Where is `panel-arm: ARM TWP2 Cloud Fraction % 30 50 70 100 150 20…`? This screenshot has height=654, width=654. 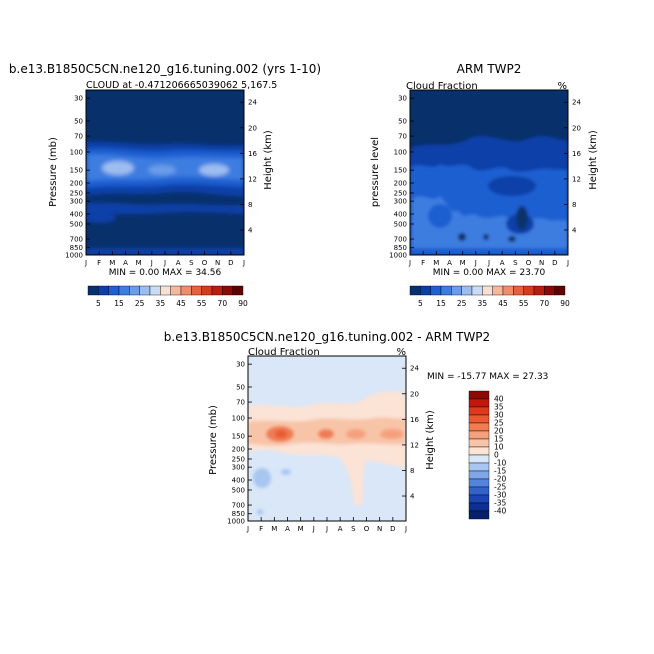
panel-arm: ARM TWP2 Cloud Fraction % 30 50 70 100 150 20… is located at coordinates (484, 185).